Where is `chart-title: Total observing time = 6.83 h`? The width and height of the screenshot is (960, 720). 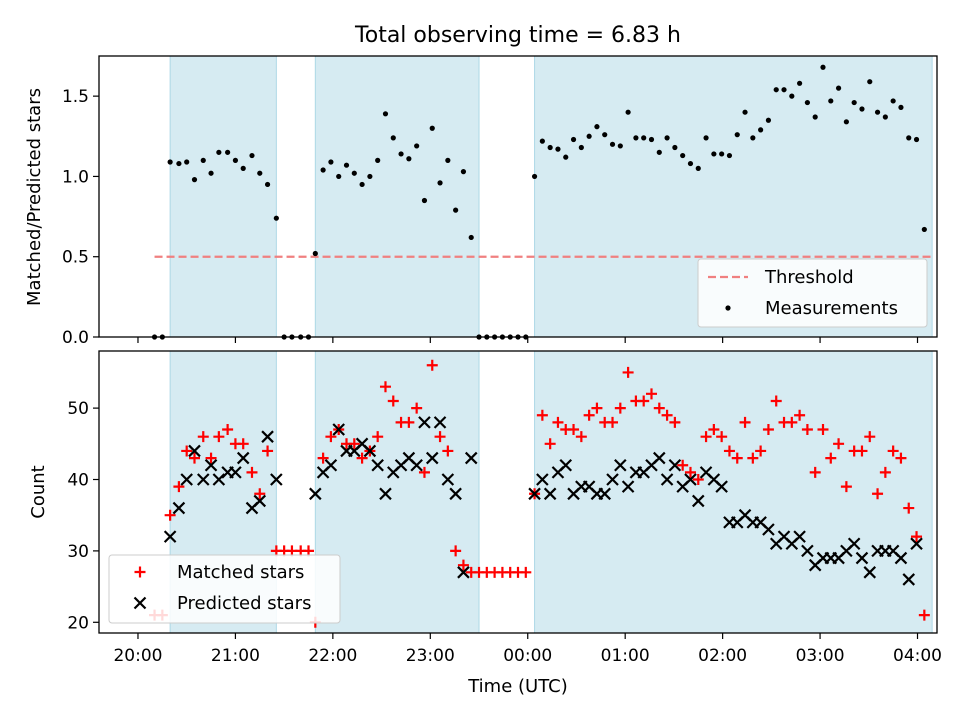
chart-title: Total observing time = 6.83 h is located at coordinates (517, 35).